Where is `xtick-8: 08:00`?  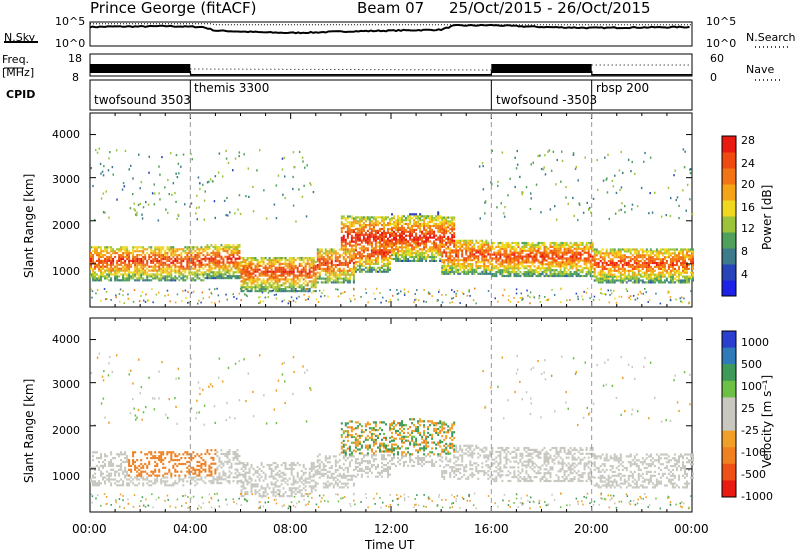 xtick-8: 08:00 is located at coordinates (290, 529).